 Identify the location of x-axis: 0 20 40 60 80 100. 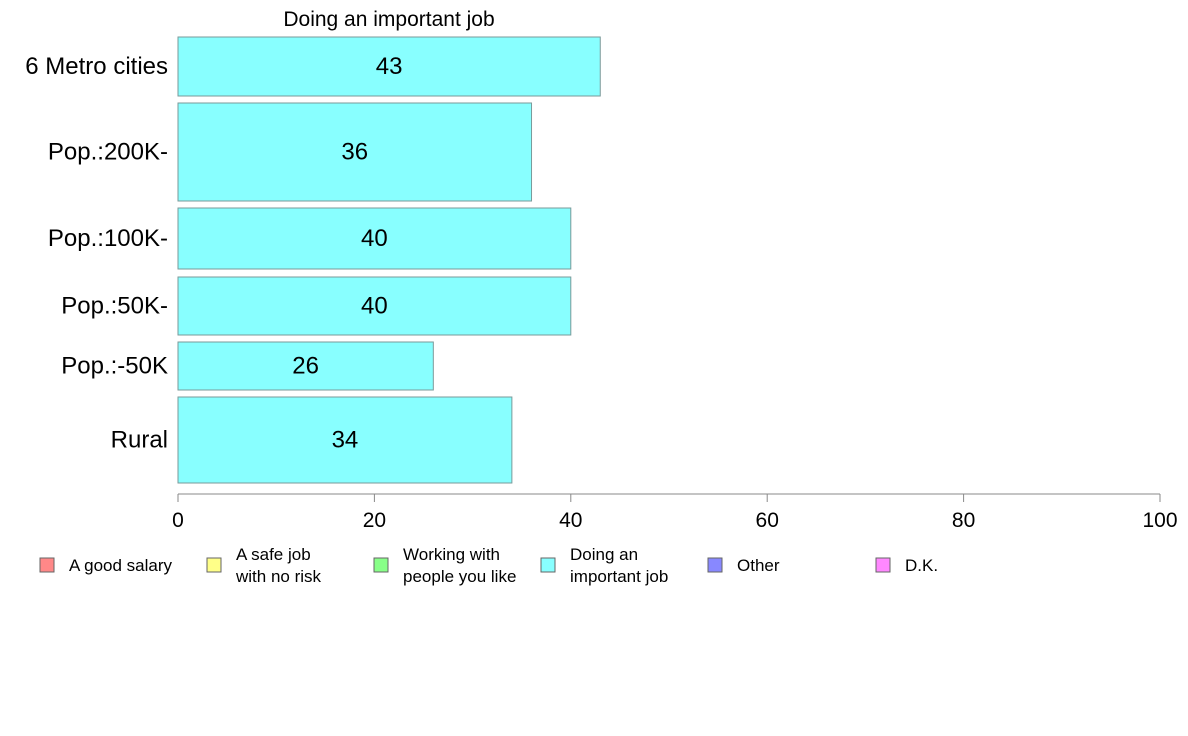
(675, 512).